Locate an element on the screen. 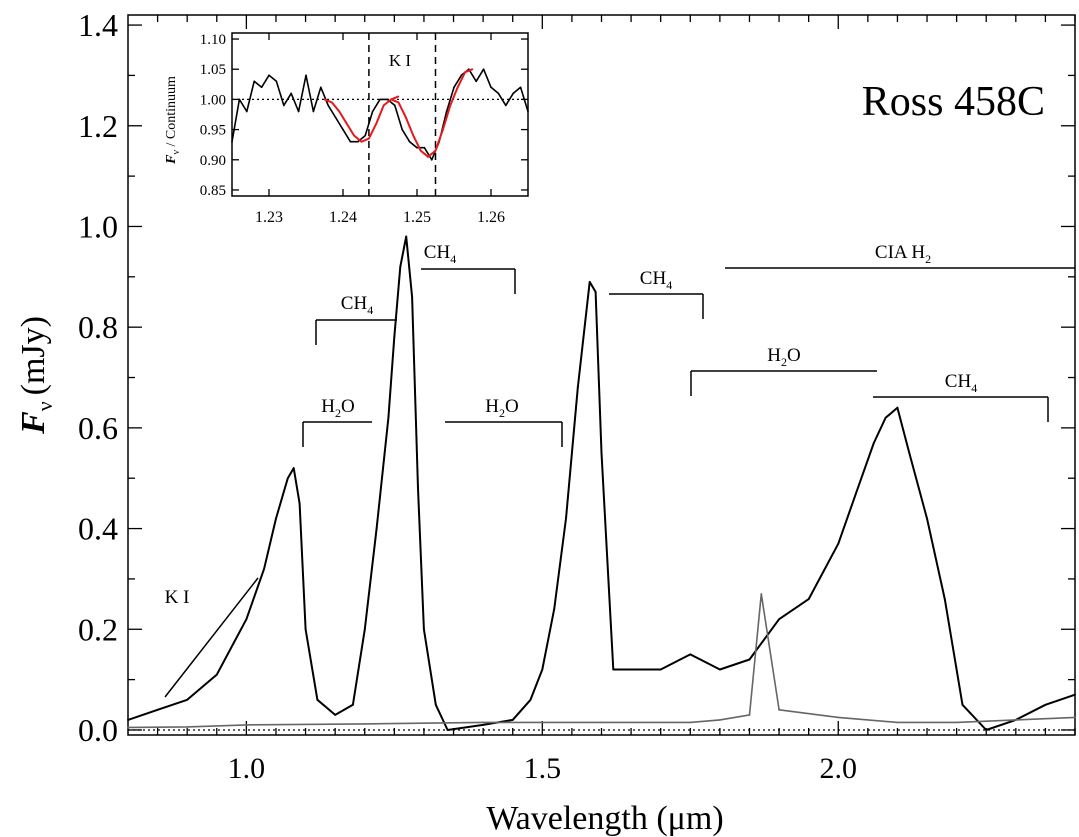 Image resolution: width=1079 pixels, height=837 pixels. band-label: CH4 is located at coordinates (656, 280).